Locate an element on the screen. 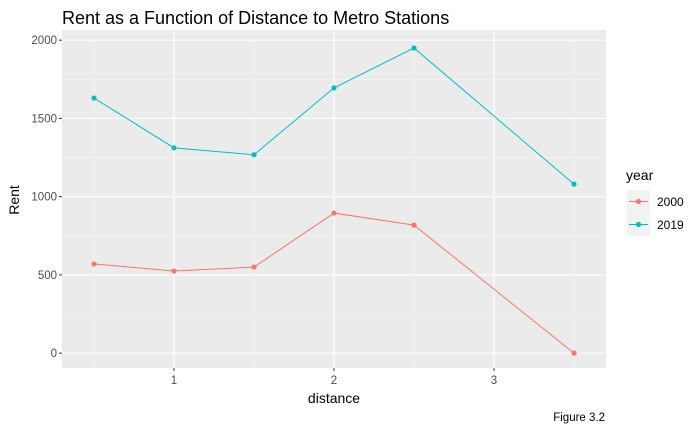 Image resolution: width=700 pixels, height=432 pixels. y-tick-label-2: 1000 is located at coordinates (44, 198).